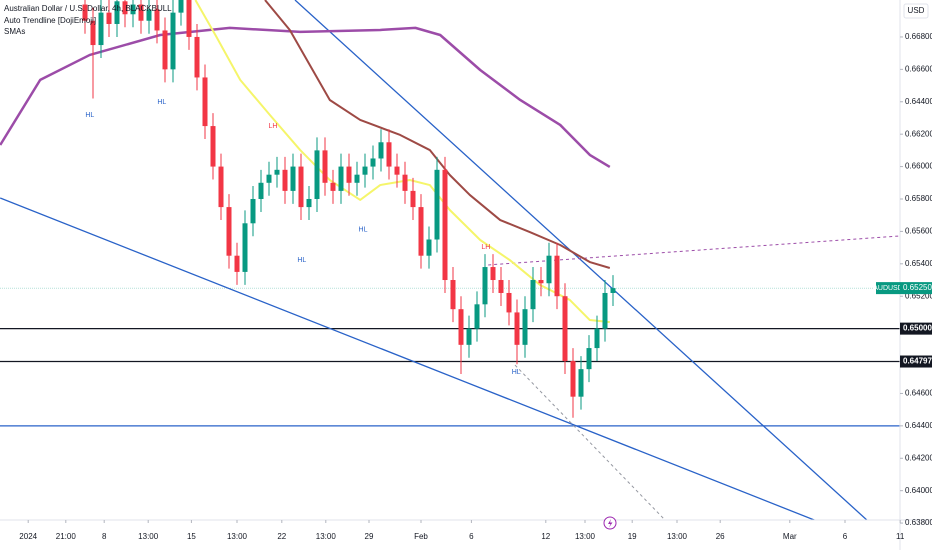  I want to click on last-price-tag, so click(916, 288).